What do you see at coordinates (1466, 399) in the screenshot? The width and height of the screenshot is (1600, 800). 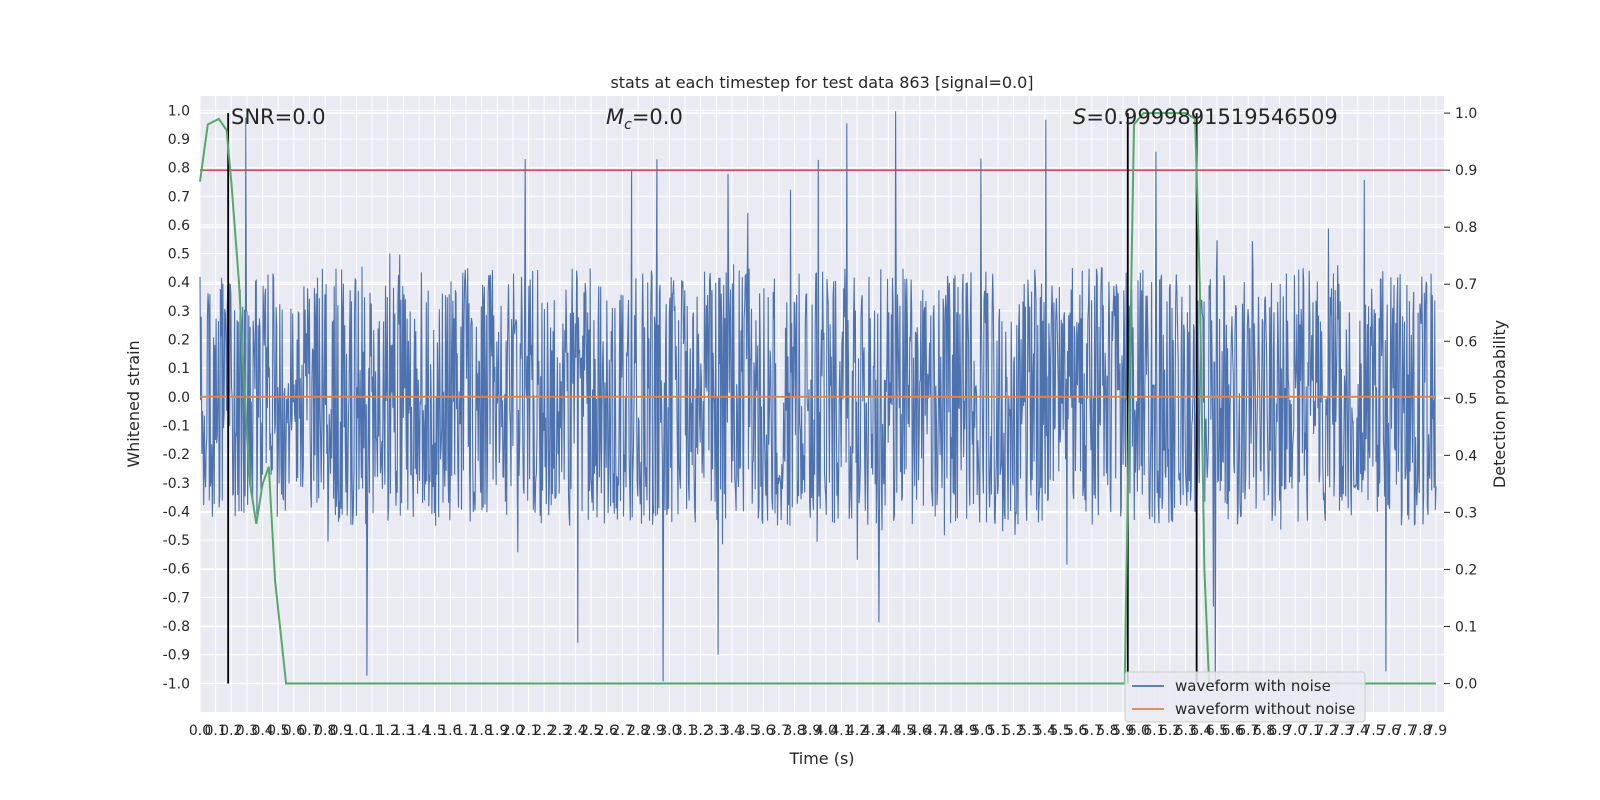 I see `y-tick-label-right: 0.5` at bounding box center [1466, 399].